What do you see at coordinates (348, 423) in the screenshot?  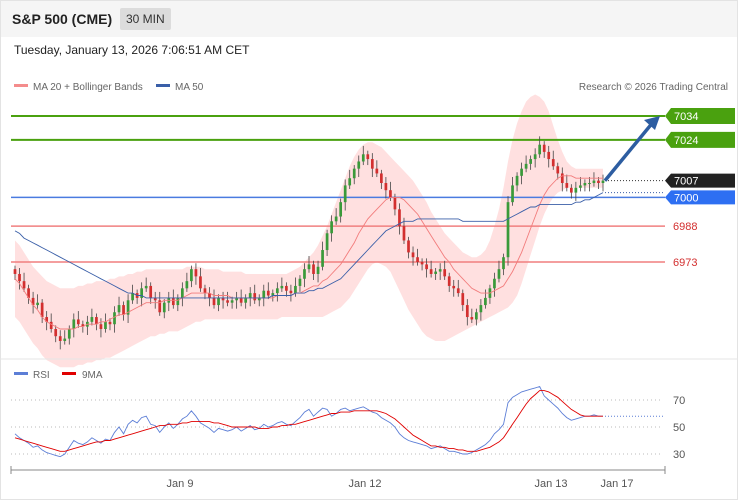 I see `rsi-pane: 70 50 30` at bounding box center [348, 423].